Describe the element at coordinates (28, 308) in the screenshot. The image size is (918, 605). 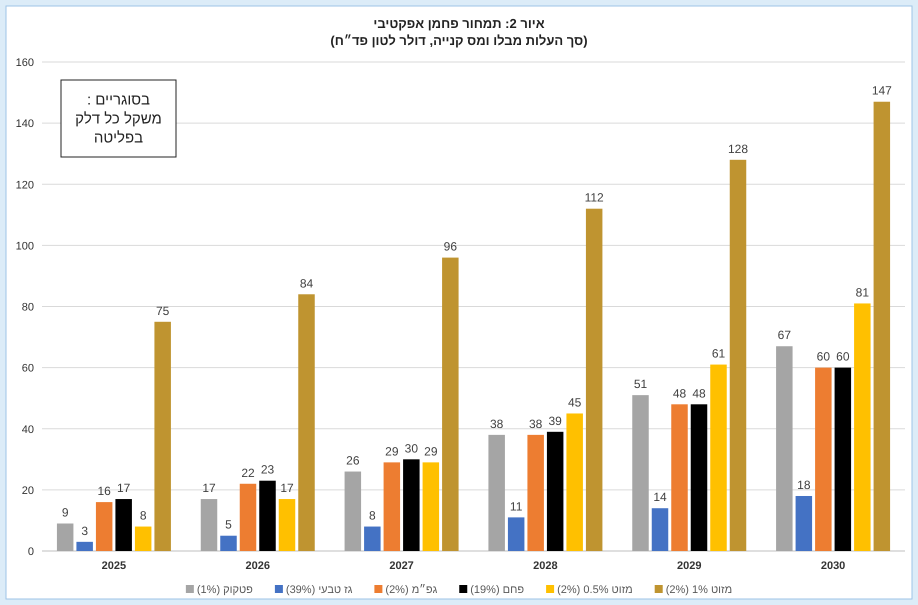
I see `y-tick-label: 80` at that location.